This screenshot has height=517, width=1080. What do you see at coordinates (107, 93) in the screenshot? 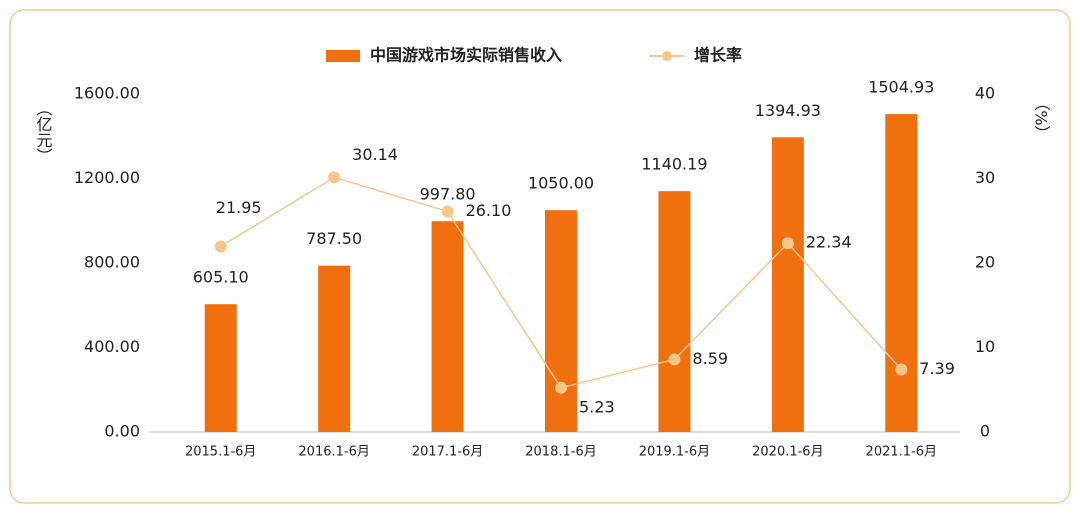
I see `y-tick-label: 1600.00` at bounding box center [107, 93].